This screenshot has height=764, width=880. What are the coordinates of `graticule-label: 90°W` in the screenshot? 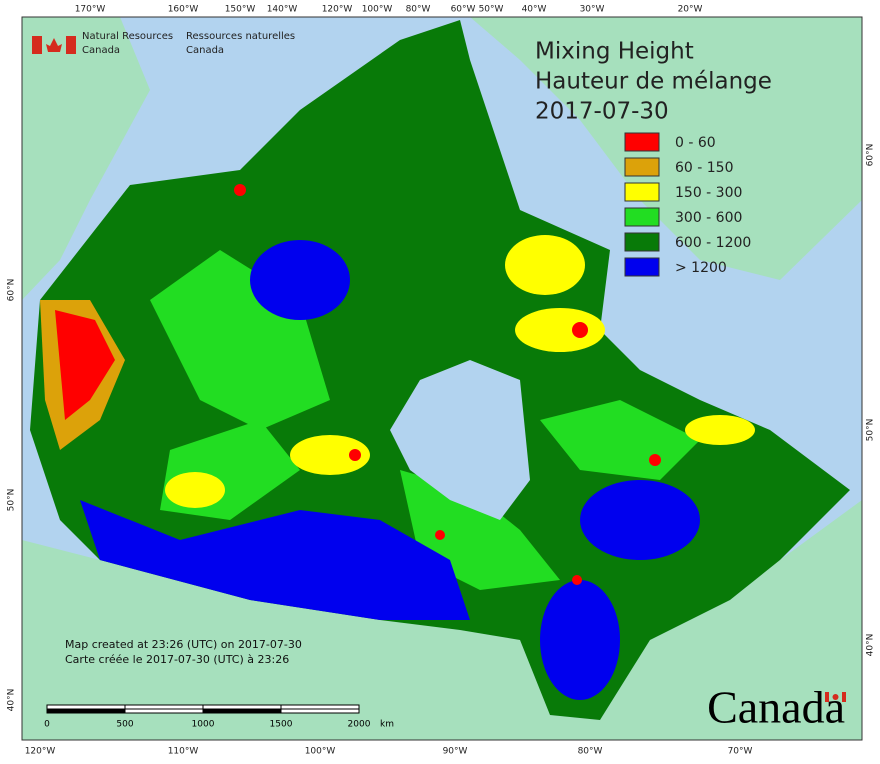 It's located at (455, 752).